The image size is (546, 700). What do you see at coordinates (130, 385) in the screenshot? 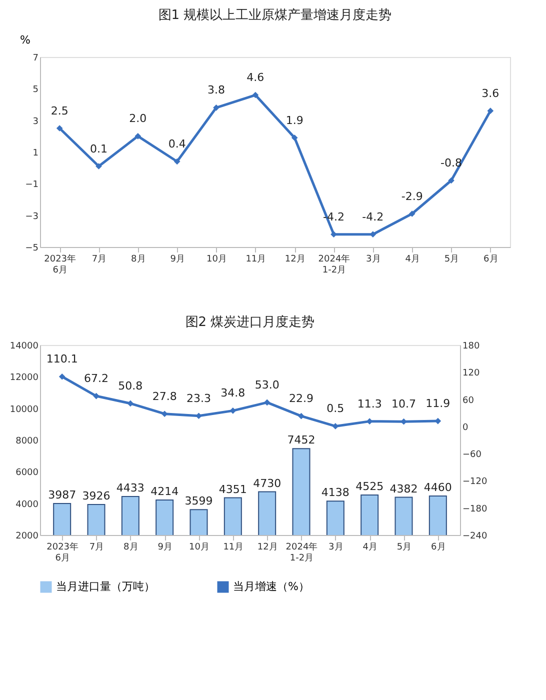
I see `data-label: 50.8` at bounding box center [130, 385].